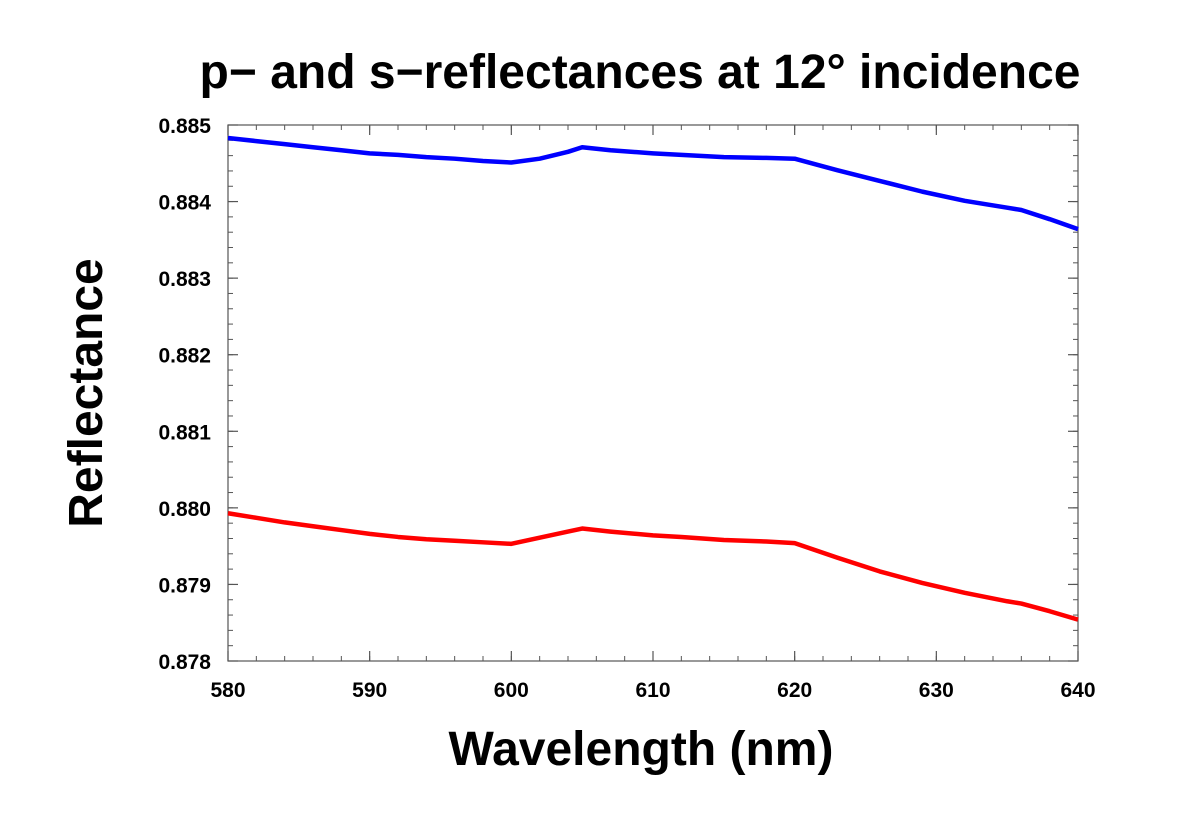 The height and width of the screenshot is (819, 1194). What do you see at coordinates (184, 126) in the screenshot?
I see `y-tick-label: 0.885` at bounding box center [184, 126].